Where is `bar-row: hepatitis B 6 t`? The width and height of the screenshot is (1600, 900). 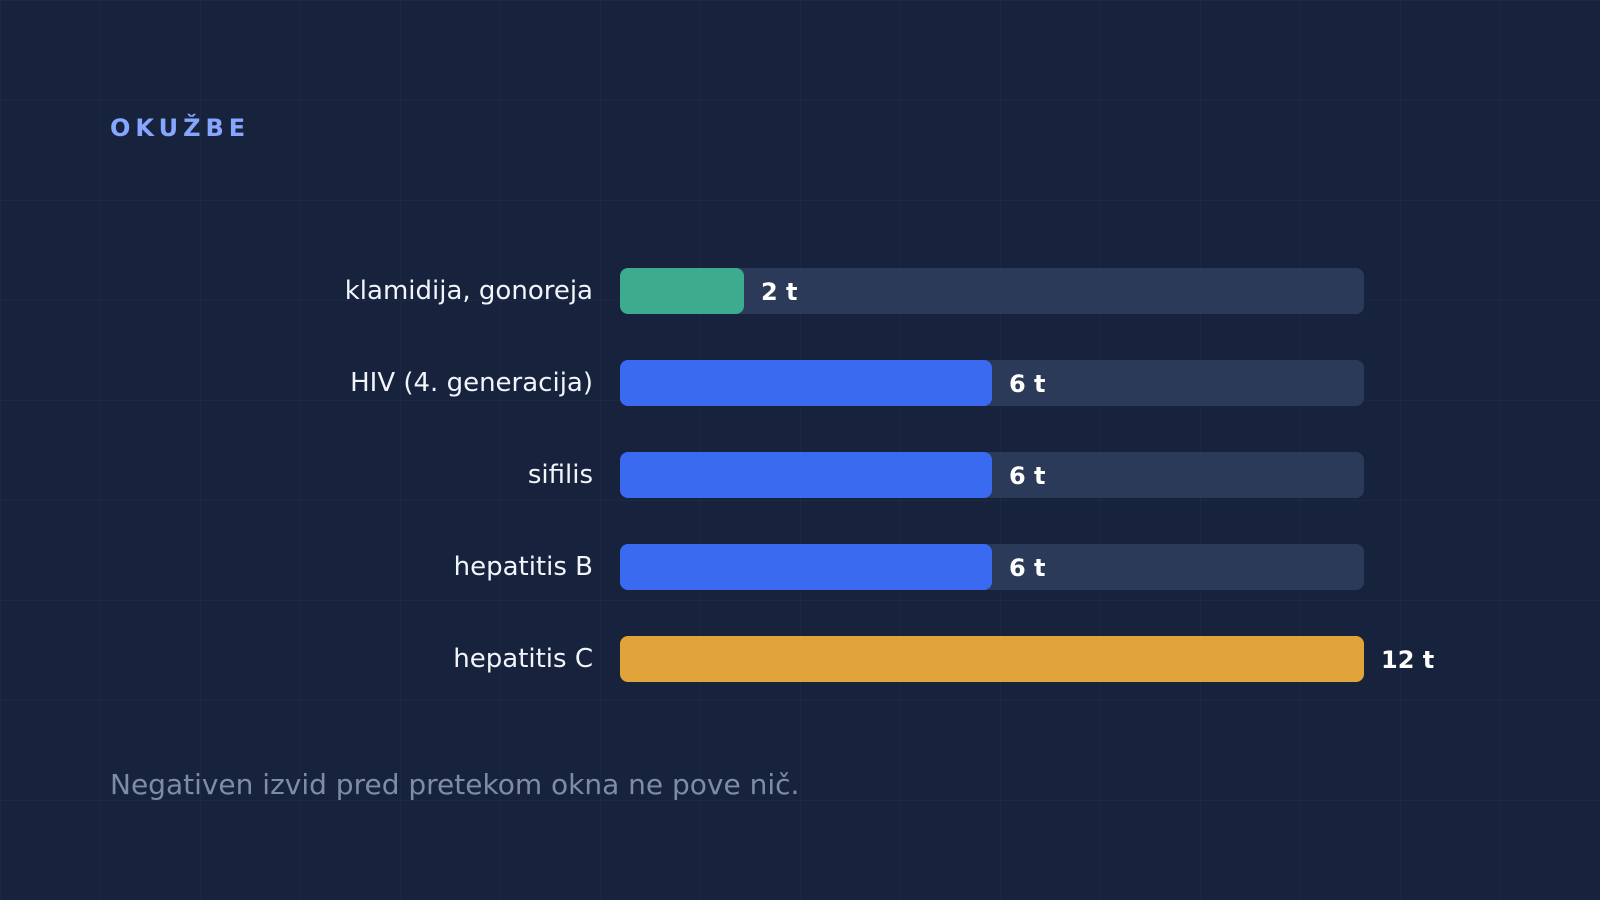
bar-row: hepatitis B 6 t is located at coordinates (800, 567).